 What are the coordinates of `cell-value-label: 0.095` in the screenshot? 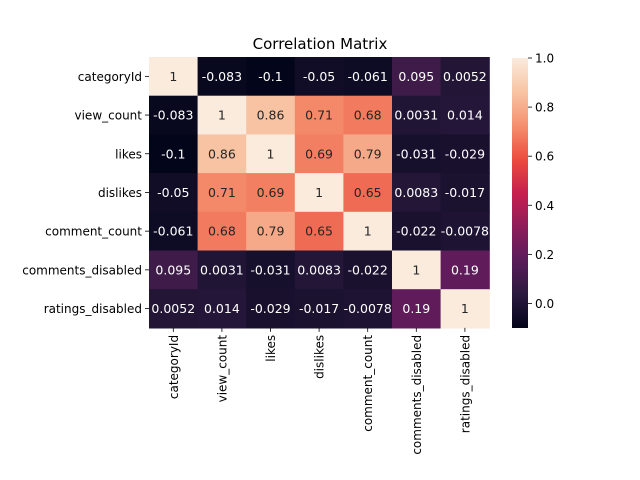 It's located at (416, 76).